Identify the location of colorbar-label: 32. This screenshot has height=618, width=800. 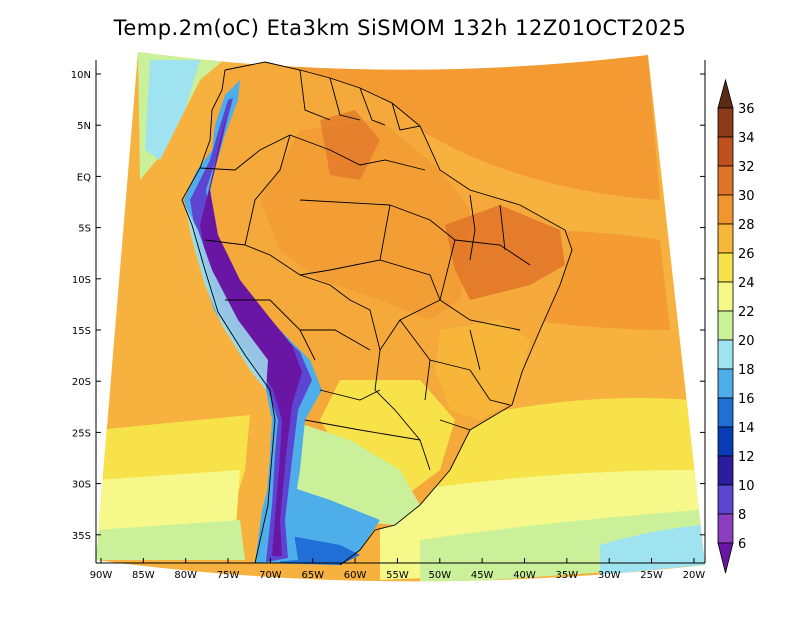
(746, 167).